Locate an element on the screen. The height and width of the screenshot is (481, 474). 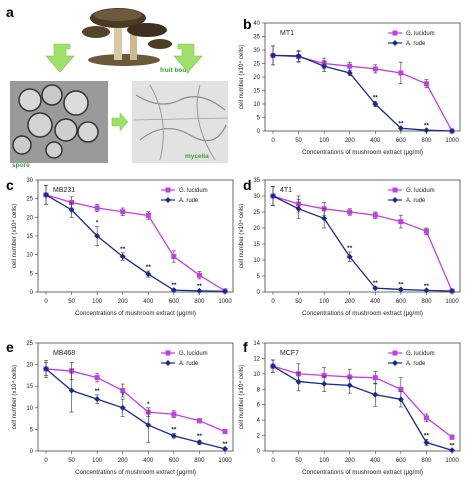
x-tick-label: 200 is located at coordinates (350, 461).